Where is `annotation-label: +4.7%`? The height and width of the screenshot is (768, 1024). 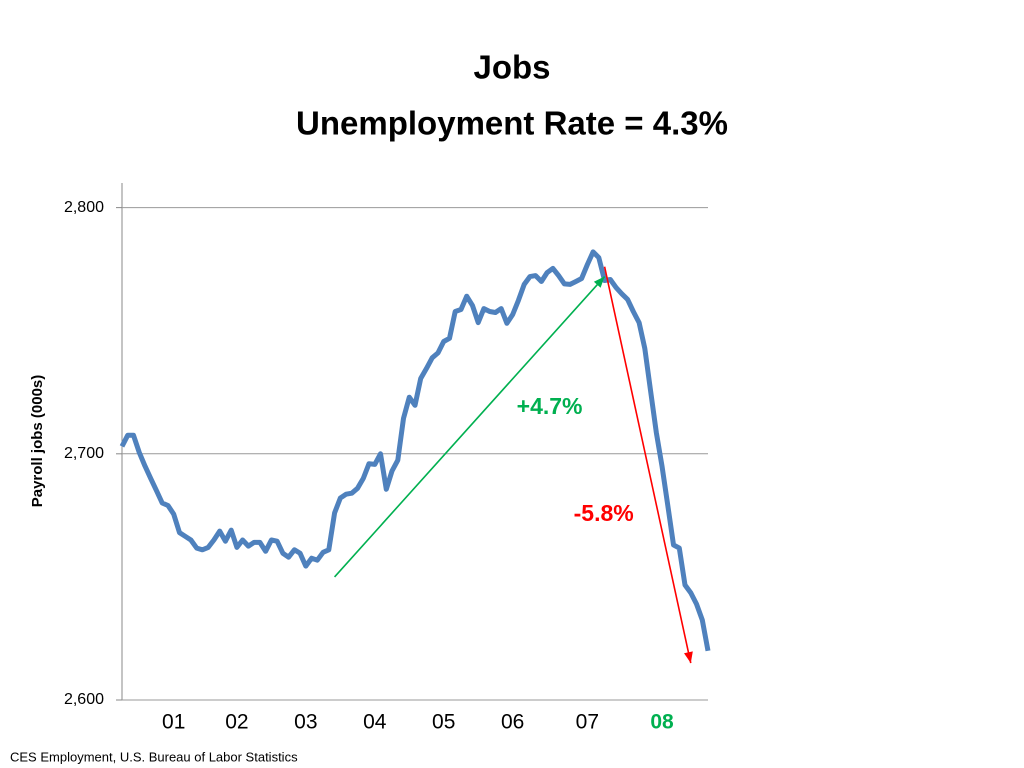 annotation-label: +4.7% is located at coordinates (550, 406).